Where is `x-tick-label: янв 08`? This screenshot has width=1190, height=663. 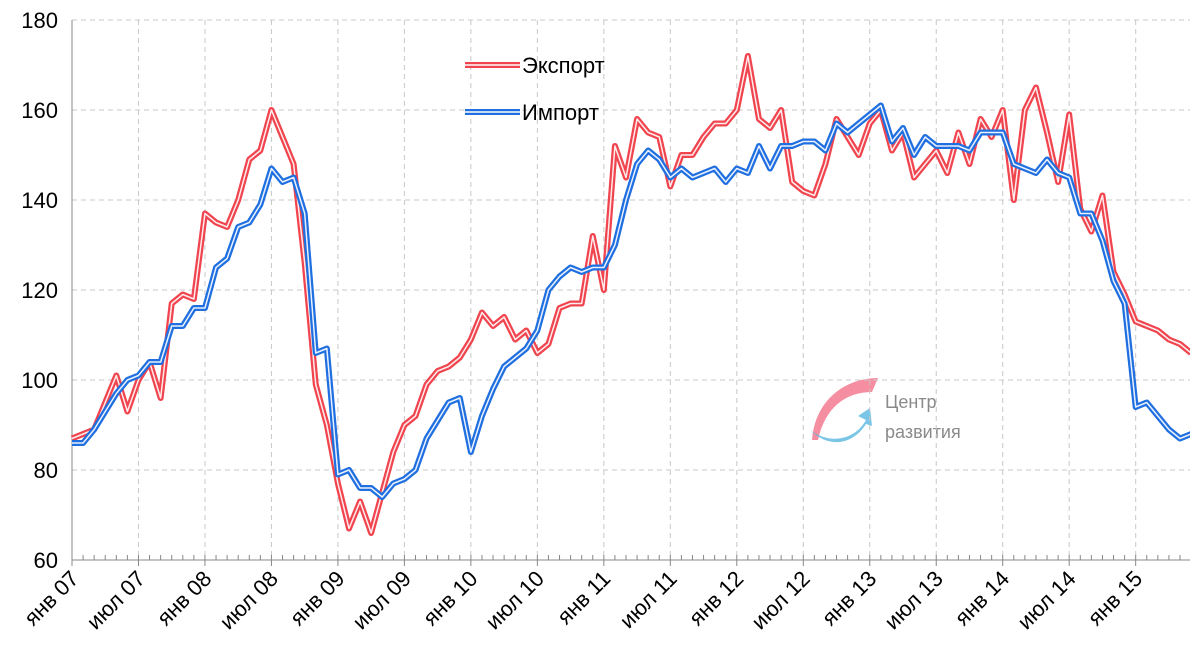
x-tick-label: янв 08 is located at coordinates (184, 598).